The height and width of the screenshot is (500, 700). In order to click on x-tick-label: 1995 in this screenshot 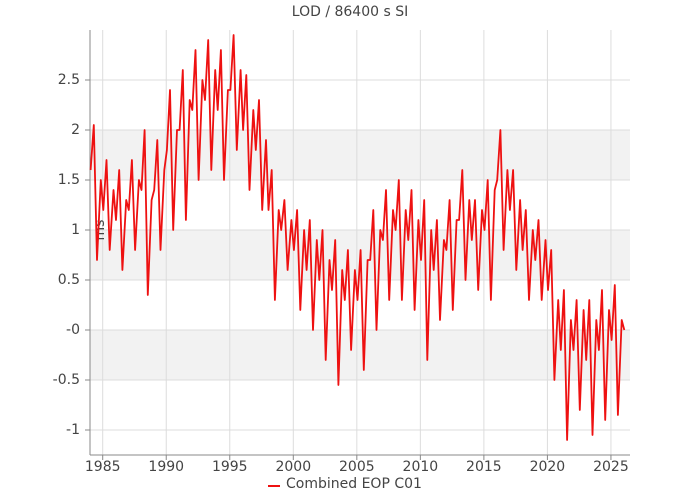, I will do `click(230, 467)`.